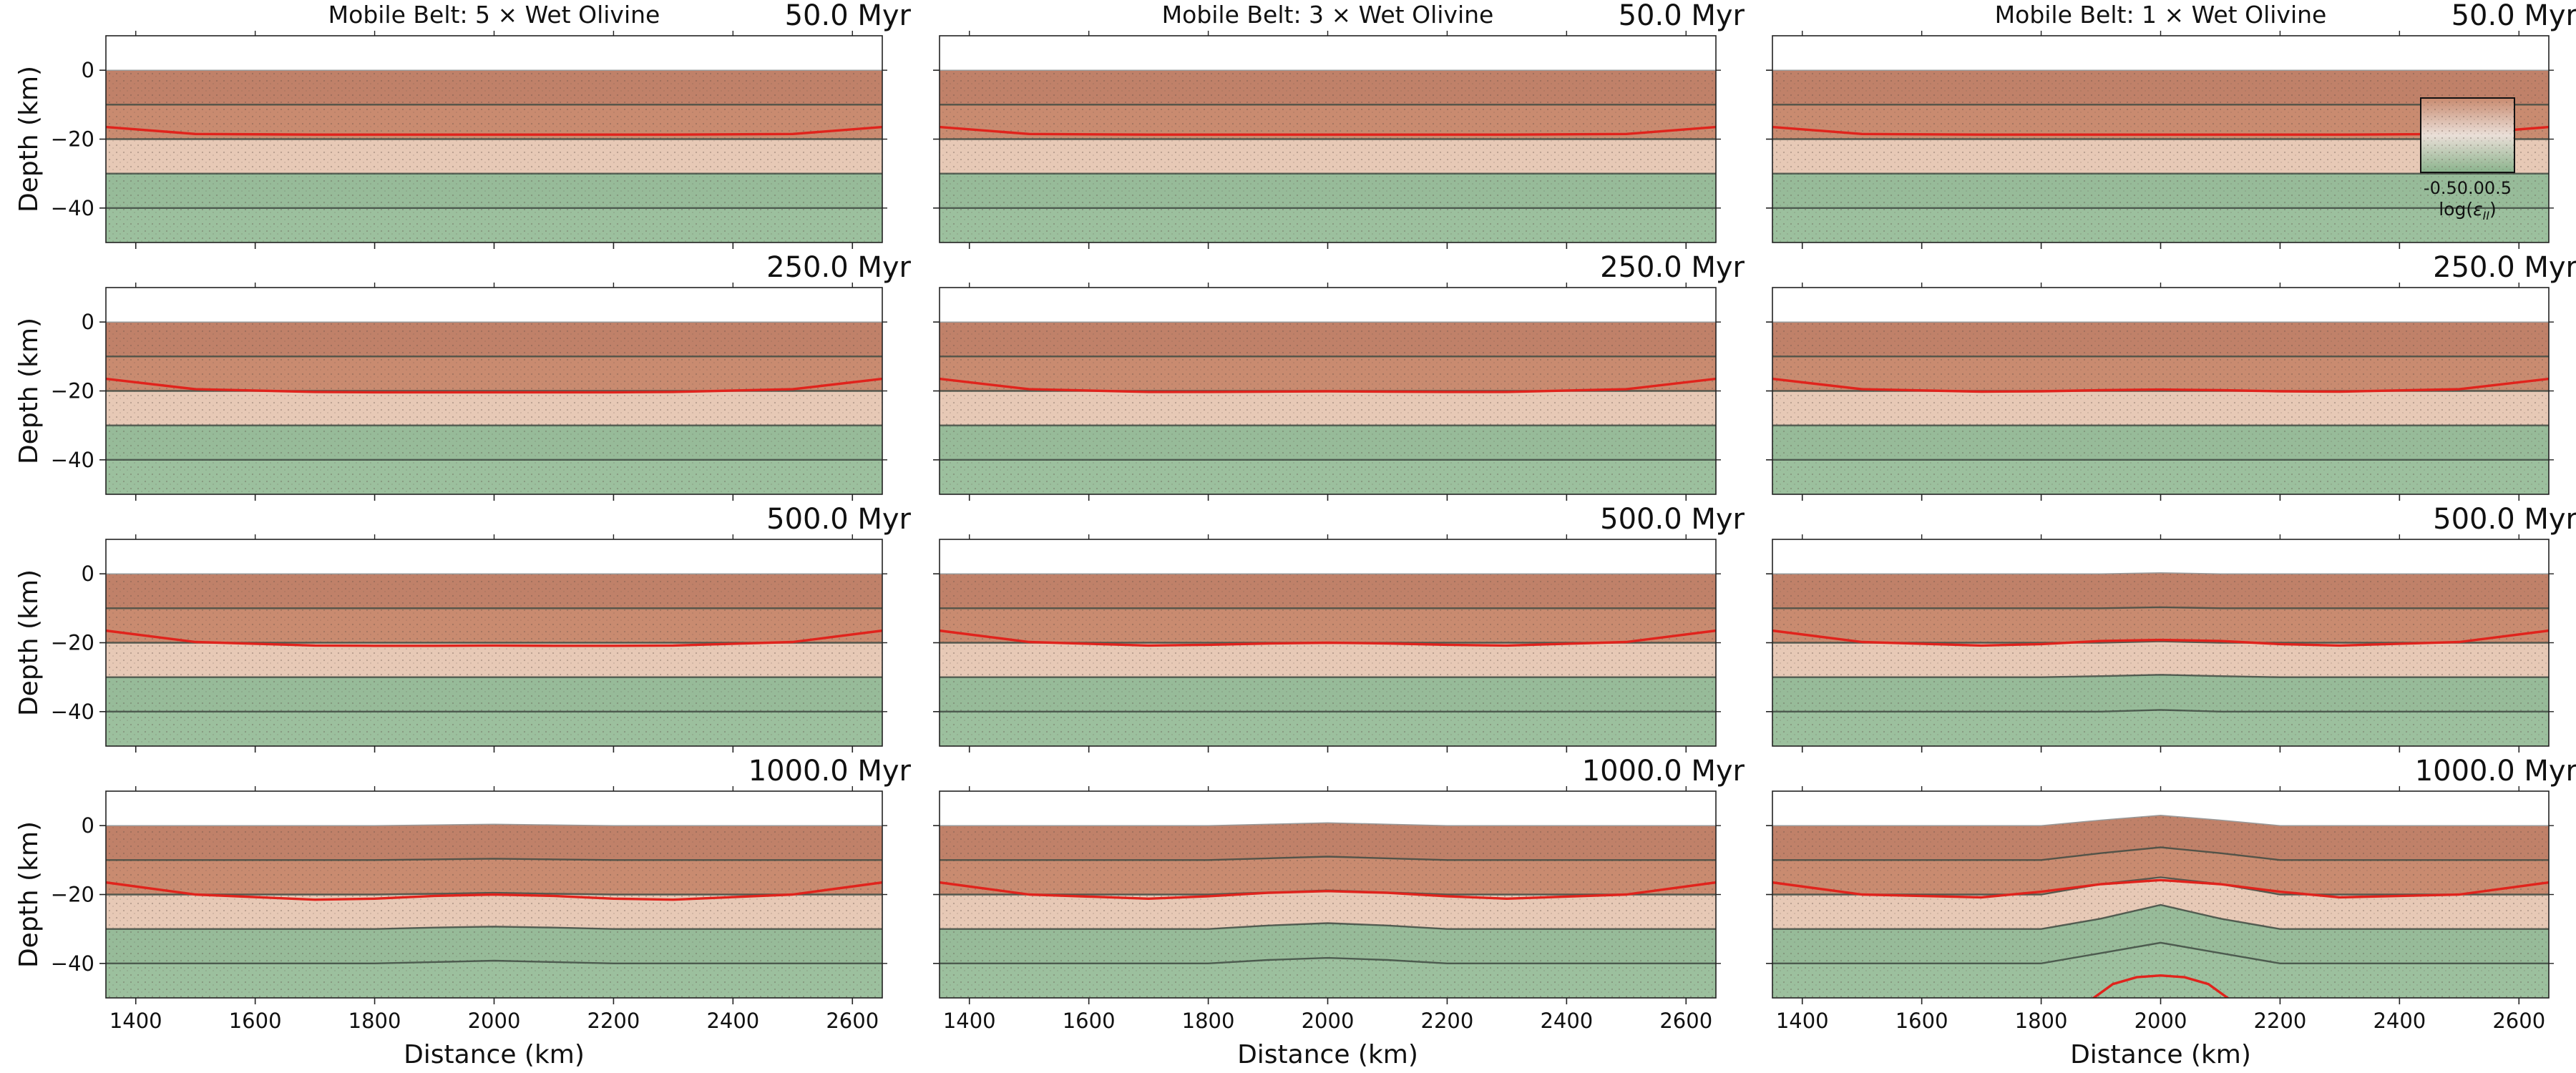 The width and height of the screenshot is (2576, 1073). I want to click on isotherm-line-deep, so click(2161, 986).